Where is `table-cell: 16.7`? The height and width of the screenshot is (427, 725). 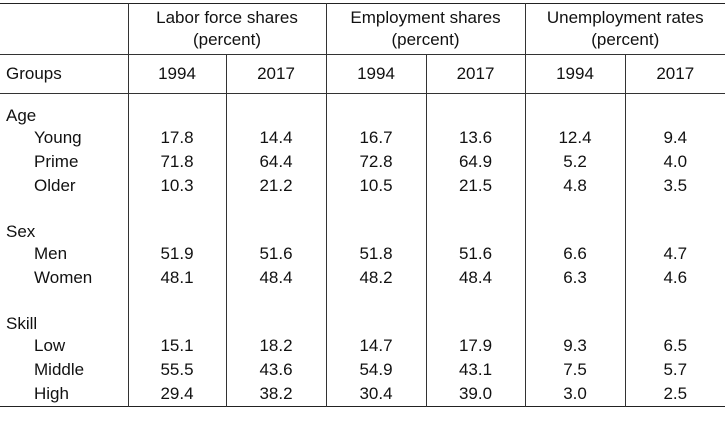
table-cell: 16.7 is located at coordinates (375, 138).